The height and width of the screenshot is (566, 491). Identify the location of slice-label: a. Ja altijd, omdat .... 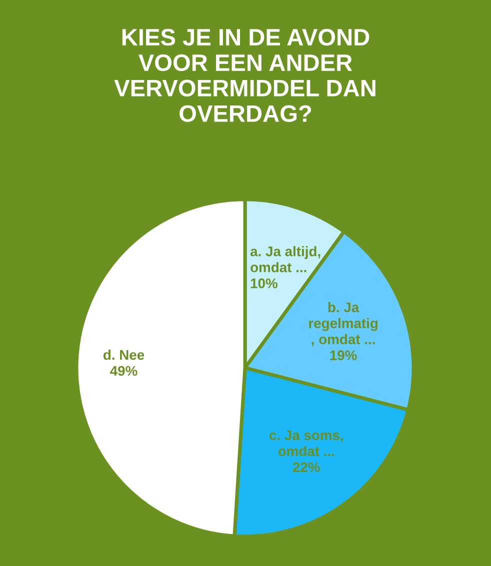
(285, 259).